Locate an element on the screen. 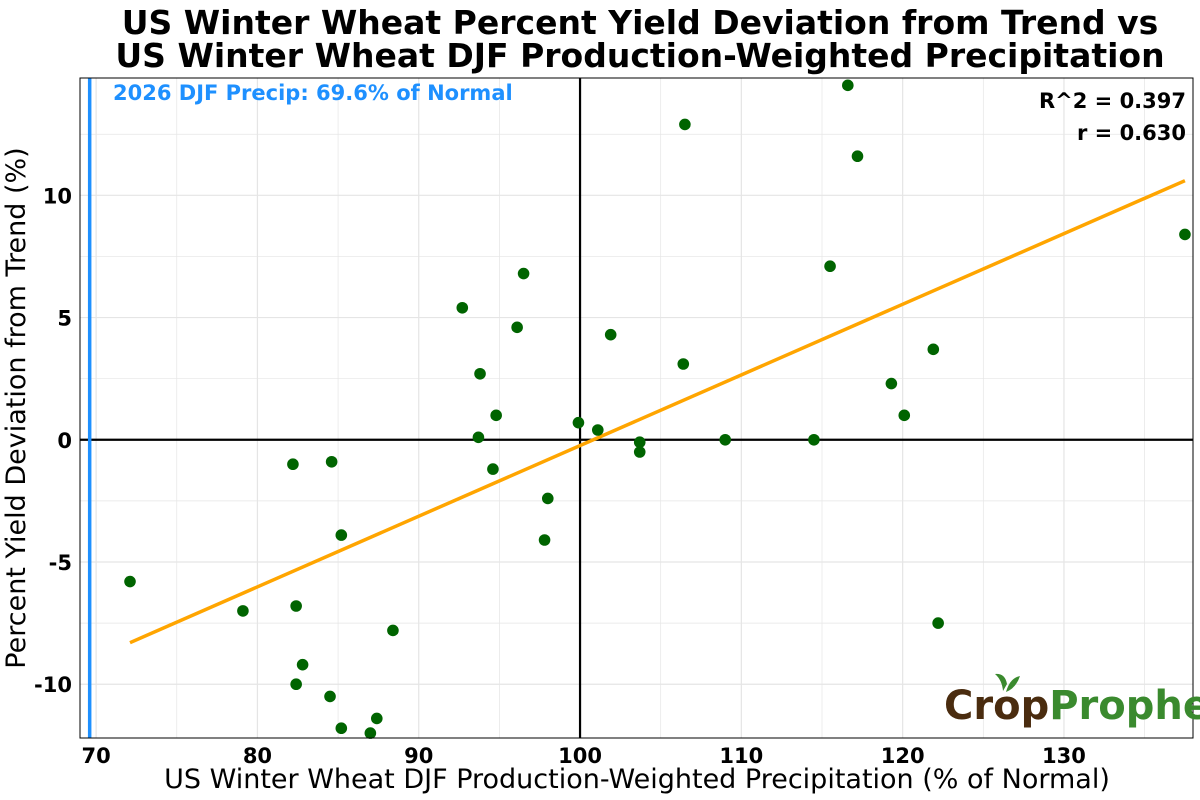 This screenshot has width=1200, height=800. x-tick-label: 90 is located at coordinates (418, 756).